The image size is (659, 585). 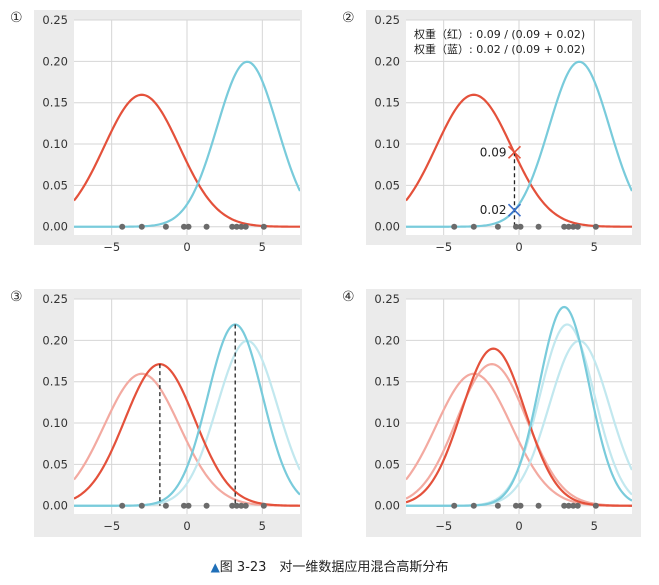 What do you see at coordinates (334, 567) in the screenshot?
I see `caption-text: 图 3-23 对一维数据应用混合高斯分布` at bounding box center [334, 567].